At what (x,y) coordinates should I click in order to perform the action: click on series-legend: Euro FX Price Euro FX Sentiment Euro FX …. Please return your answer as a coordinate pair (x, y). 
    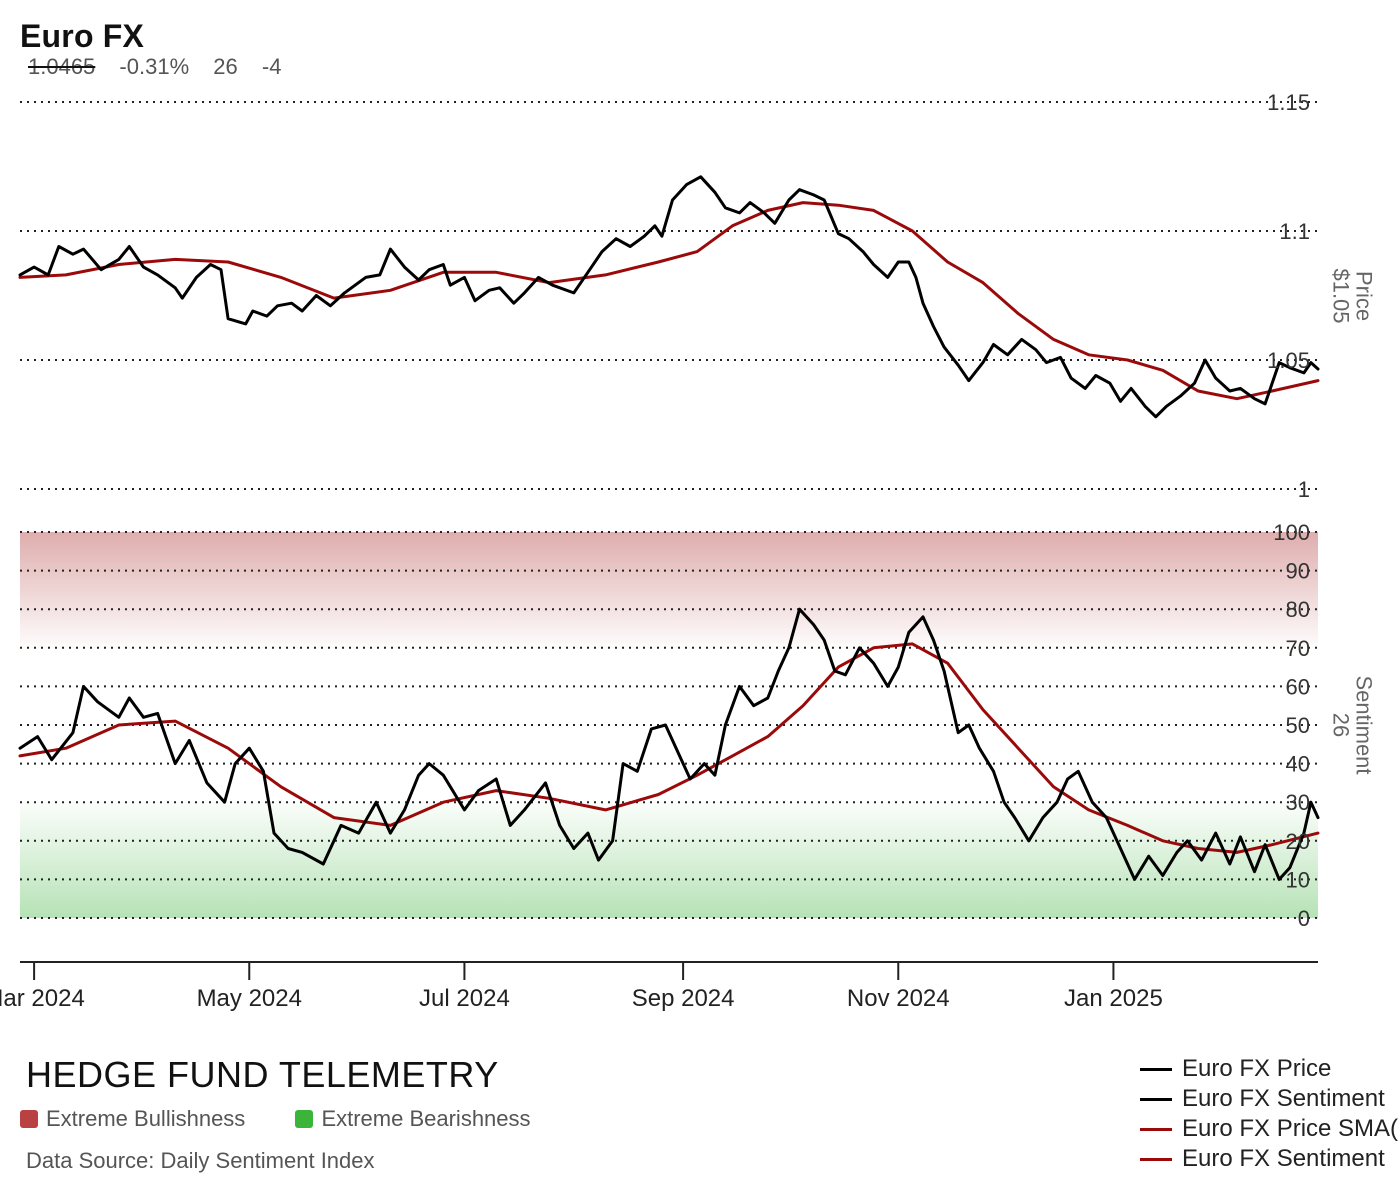
    Looking at the image, I should click on (1270, 1114).